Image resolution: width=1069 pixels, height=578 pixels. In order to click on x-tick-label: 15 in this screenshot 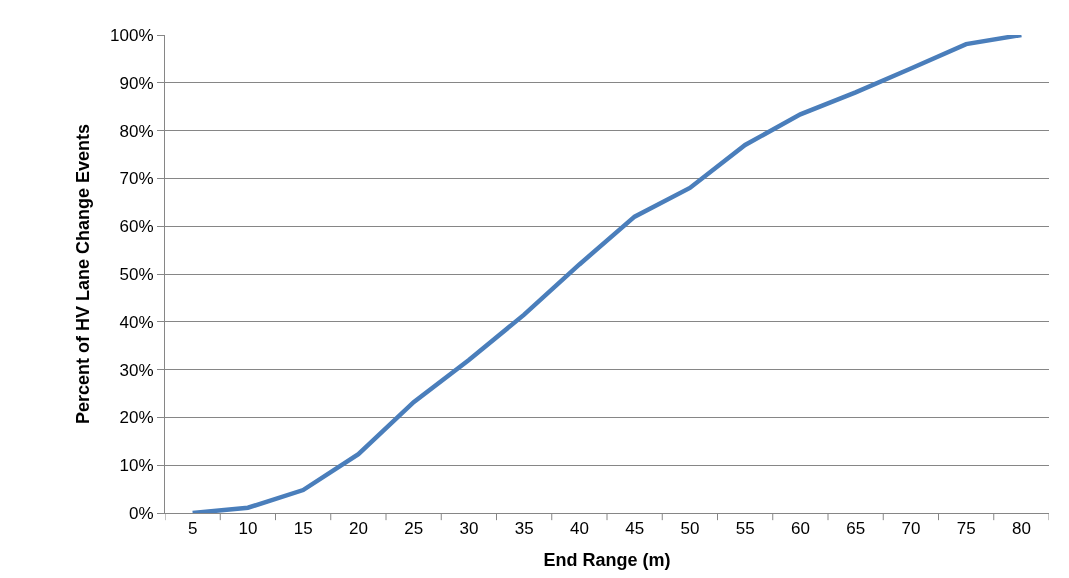, I will do `click(303, 529)`.